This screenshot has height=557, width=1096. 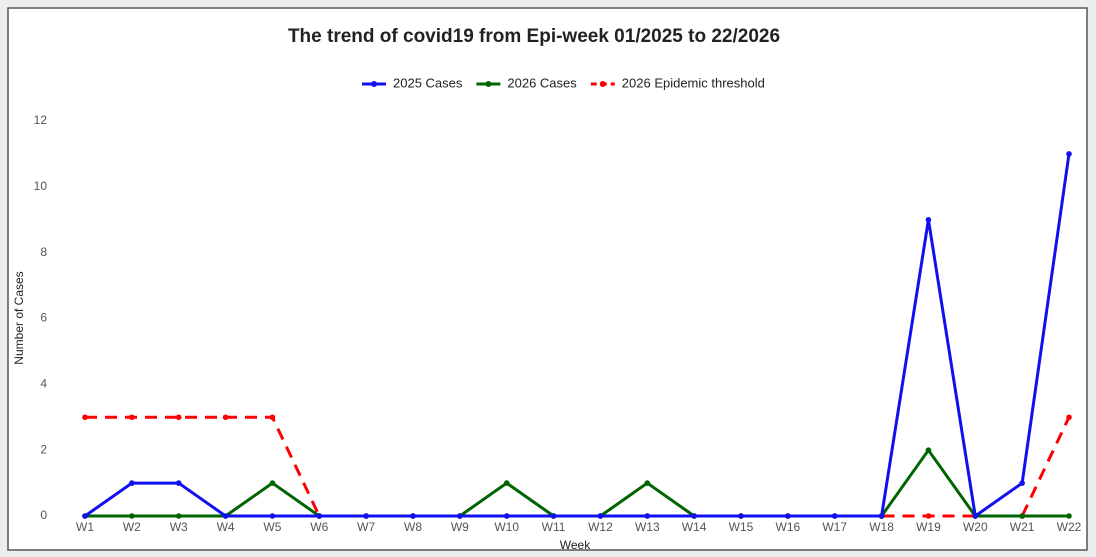 I want to click on y-tick-label: 4, so click(x=43, y=384).